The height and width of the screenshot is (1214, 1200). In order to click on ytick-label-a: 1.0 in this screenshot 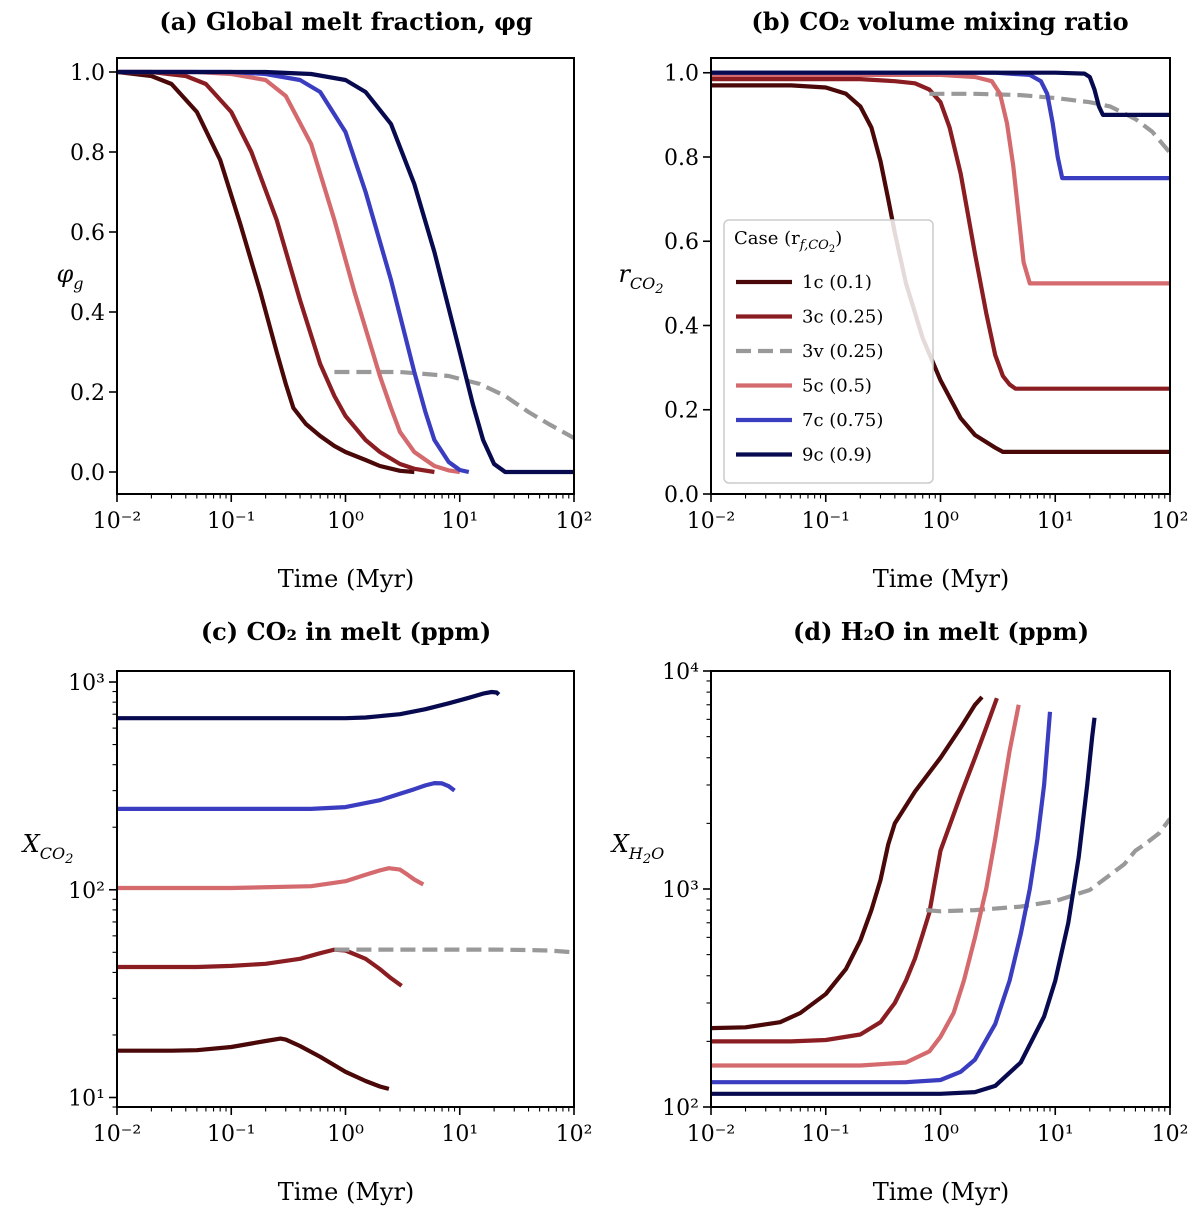, I will do `click(87, 73)`.